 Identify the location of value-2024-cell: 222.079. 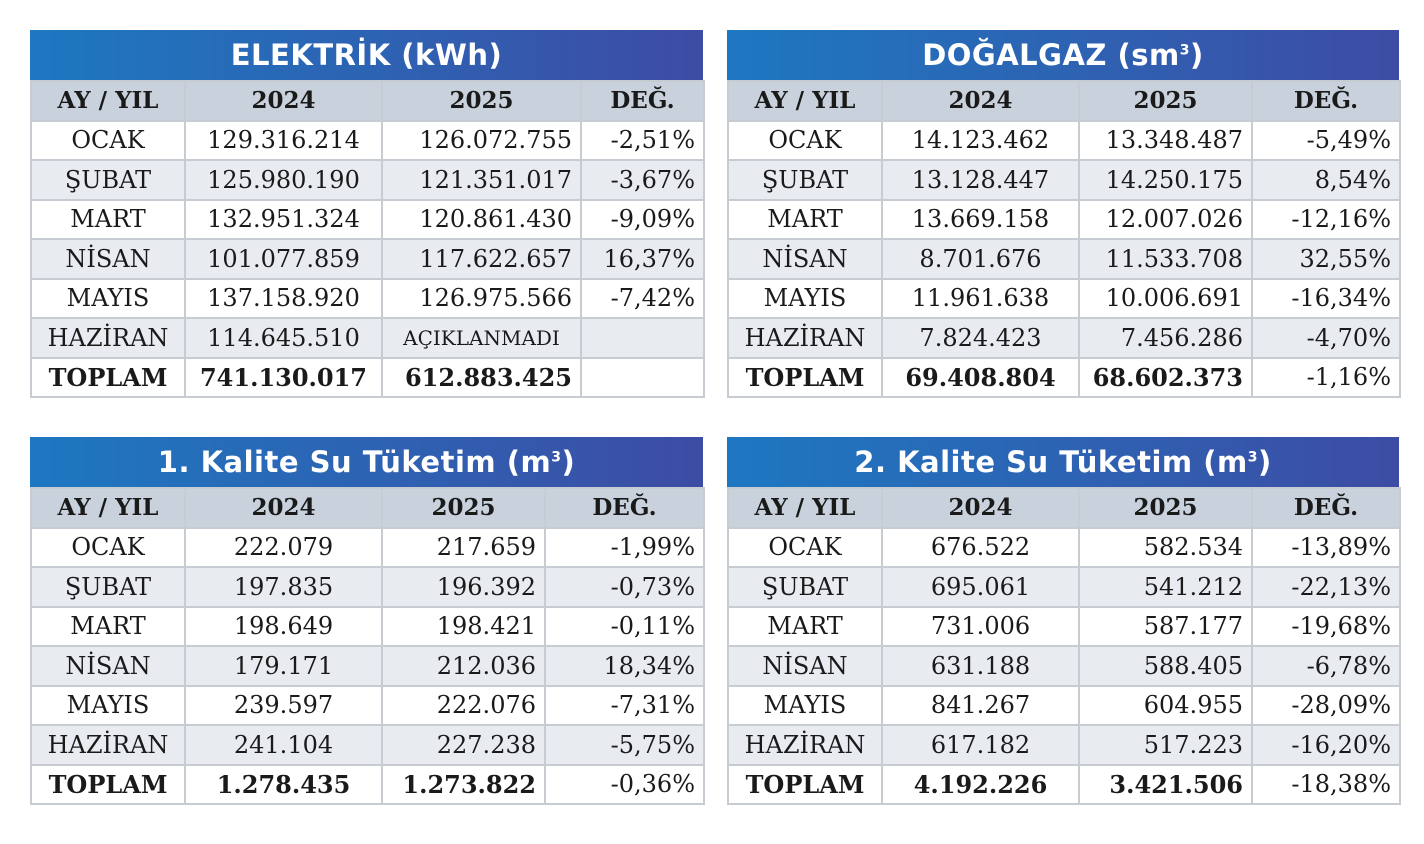
(283, 547).